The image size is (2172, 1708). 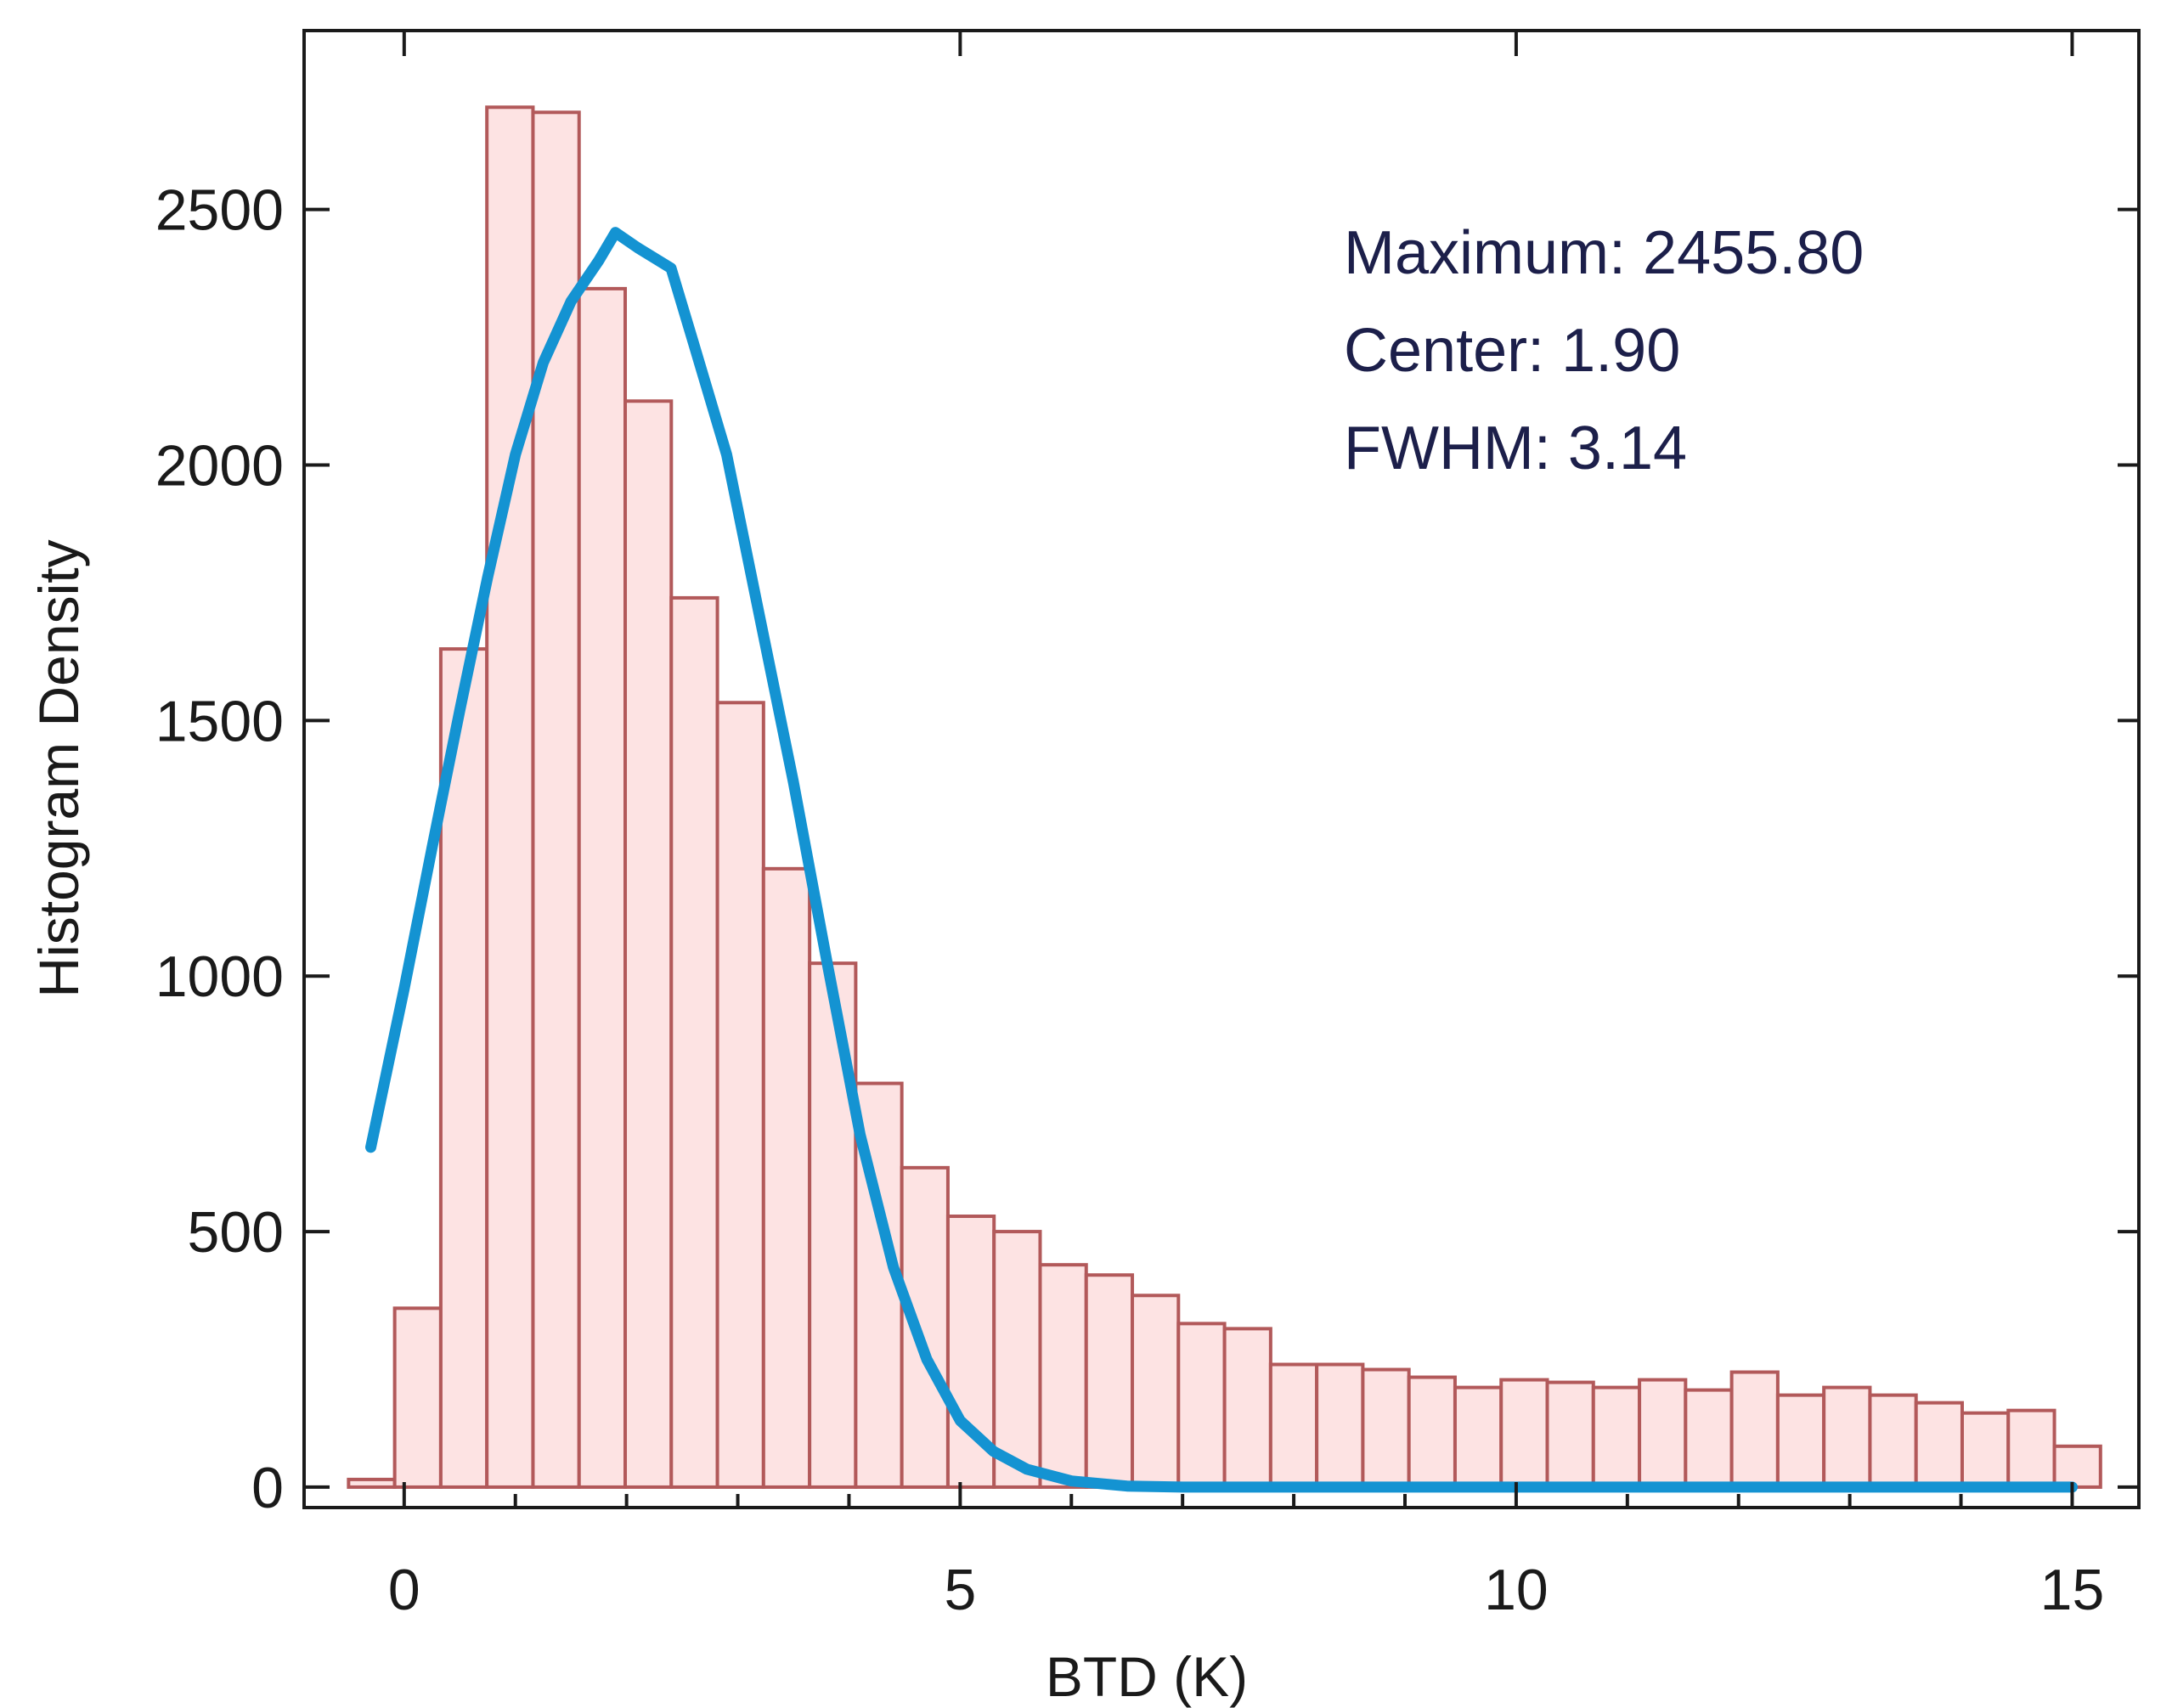 I want to click on fit-annotations: Maximum: 2455.80 Center: 1.90 FWHM: 3.14, so click(x=1604, y=350).